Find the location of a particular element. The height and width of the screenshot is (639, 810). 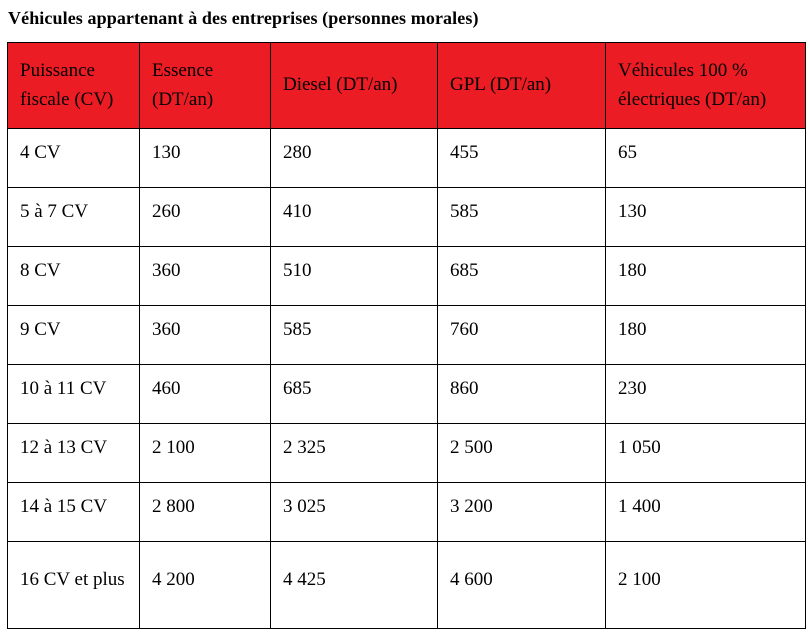

row-label-cell: 9 CV is located at coordinates (73, 335).